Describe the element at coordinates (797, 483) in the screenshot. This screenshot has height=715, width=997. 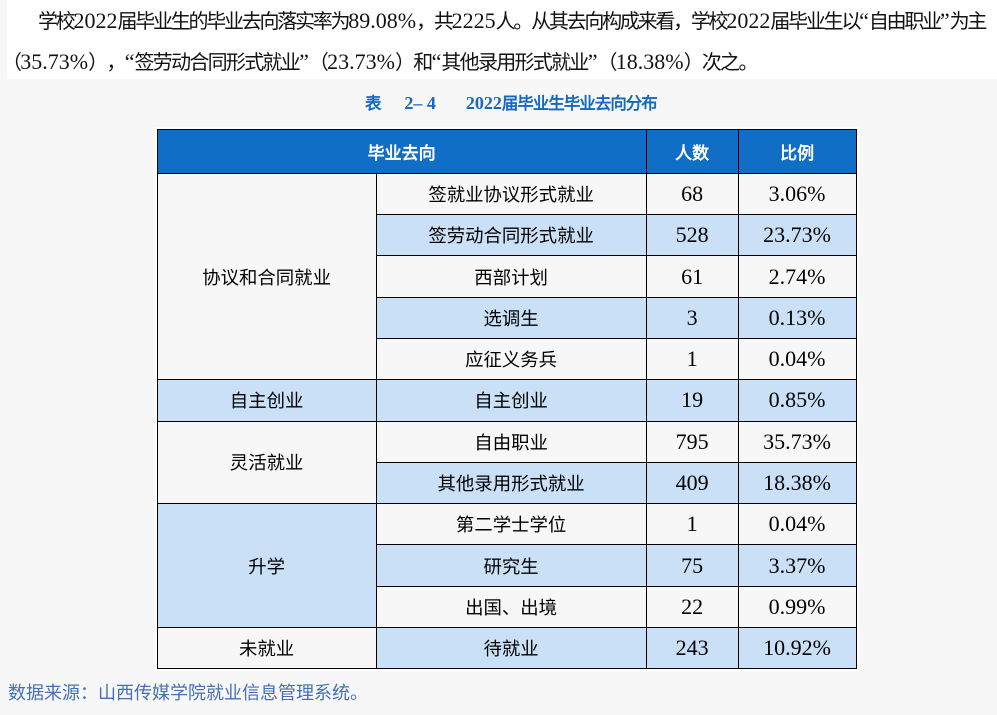
I see `ratio-cell: 18.38%` at that location.